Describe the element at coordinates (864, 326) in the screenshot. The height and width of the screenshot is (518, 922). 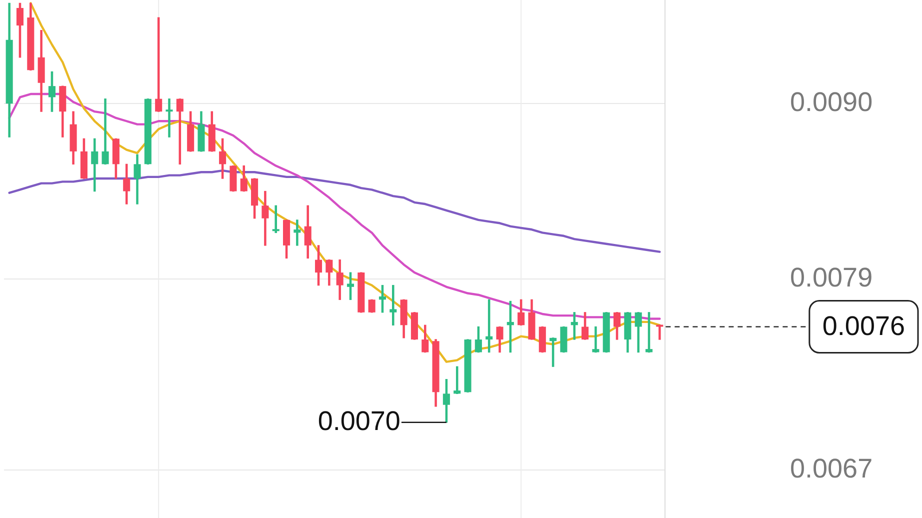
I see `ref-line-label: 0.0076` at that location.